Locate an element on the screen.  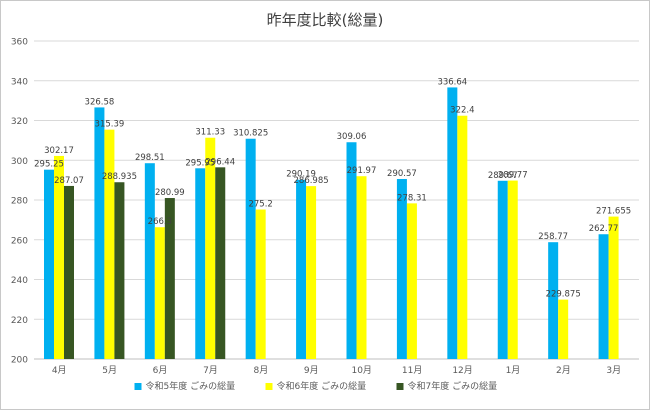
x-tick-label: 7月 is located at coordinates (210, 370).